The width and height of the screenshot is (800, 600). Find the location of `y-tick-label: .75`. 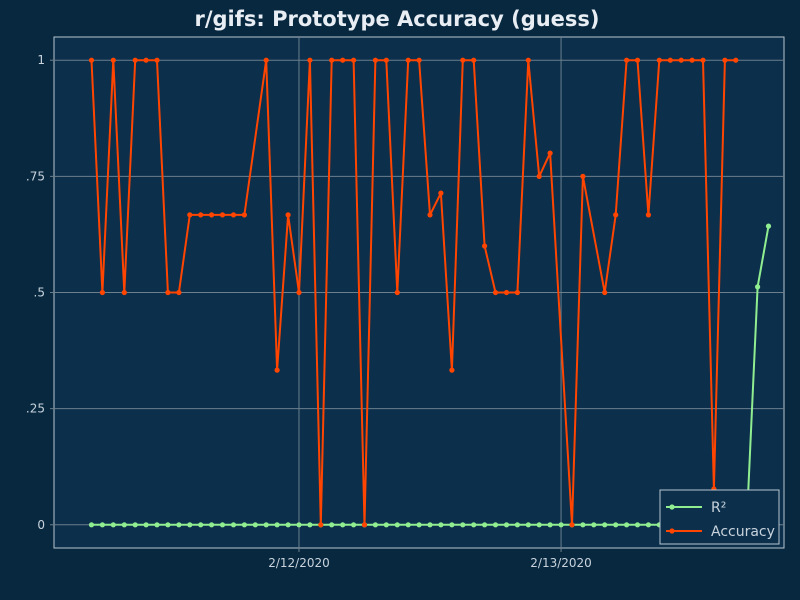

y-tick-label: .75 is located at coordinates (35, 176).